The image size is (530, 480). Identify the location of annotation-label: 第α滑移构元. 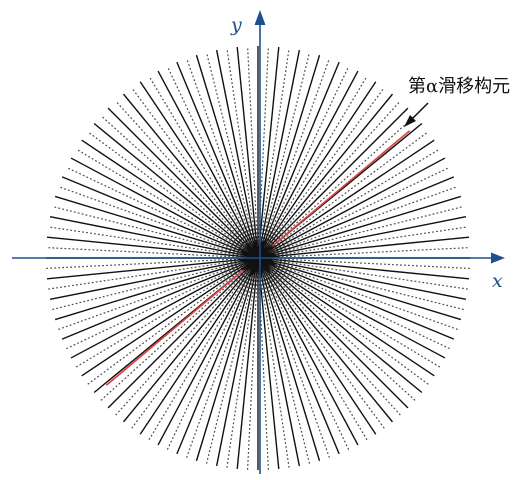
(459, 86).